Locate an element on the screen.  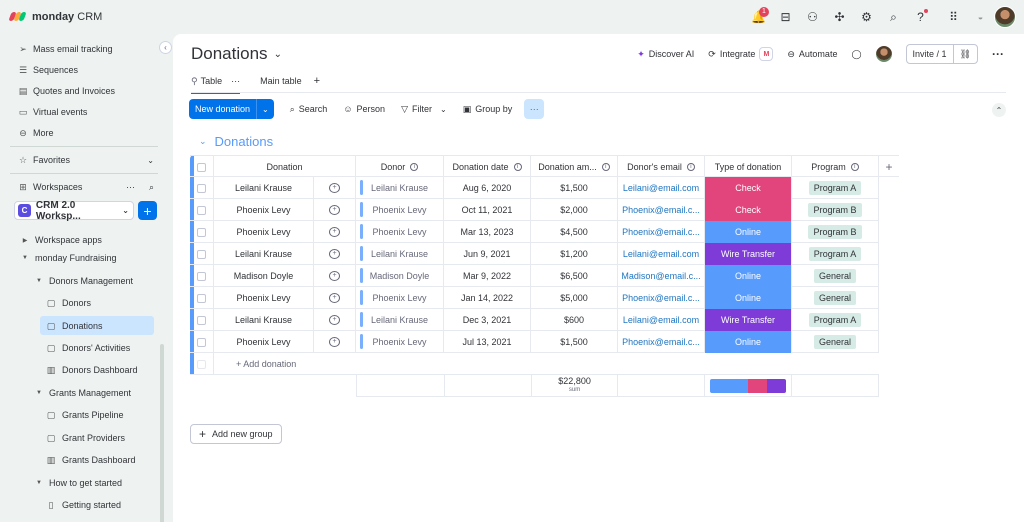
tree-folder-donors-management: ▼ Donors Management is located at coordinates (83, 281).